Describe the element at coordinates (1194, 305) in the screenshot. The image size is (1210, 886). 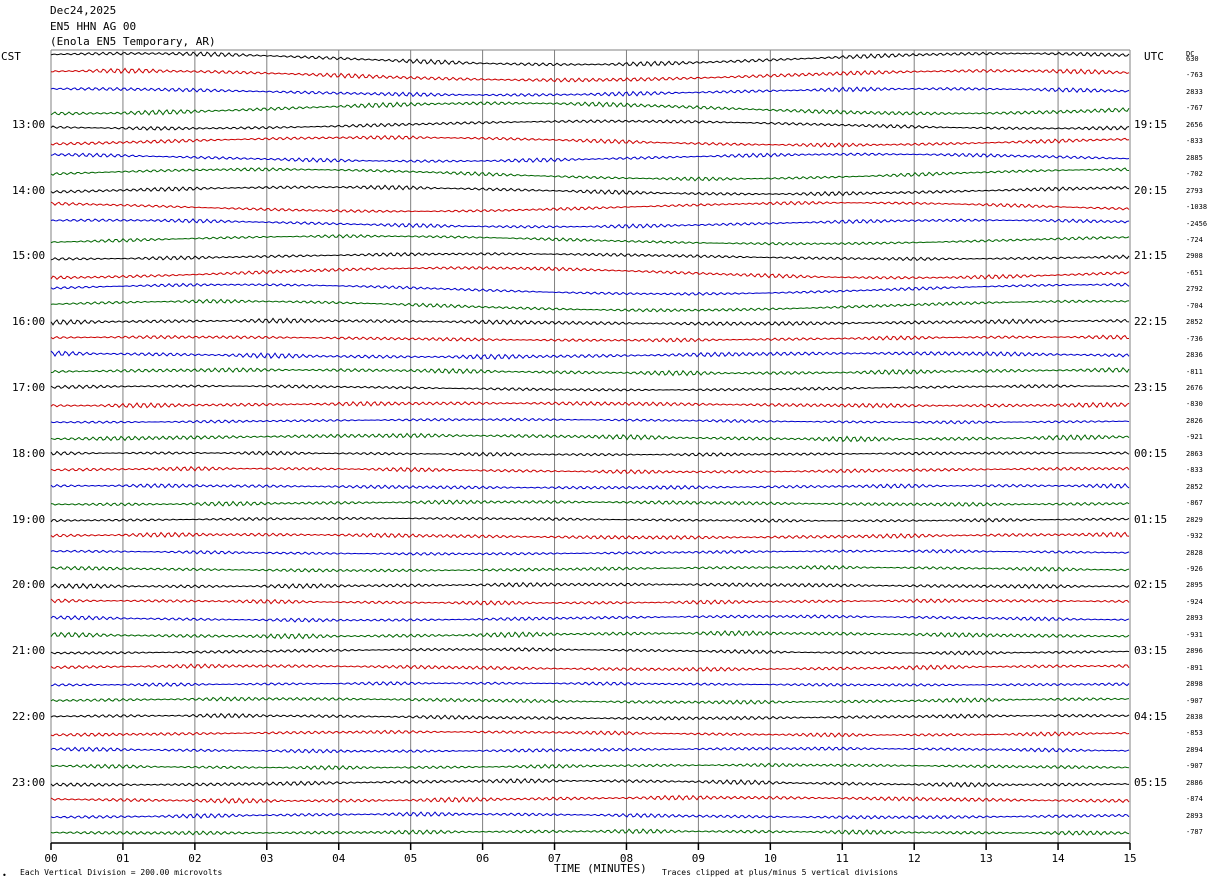
I see `dc-offset-label: -704` at that location.